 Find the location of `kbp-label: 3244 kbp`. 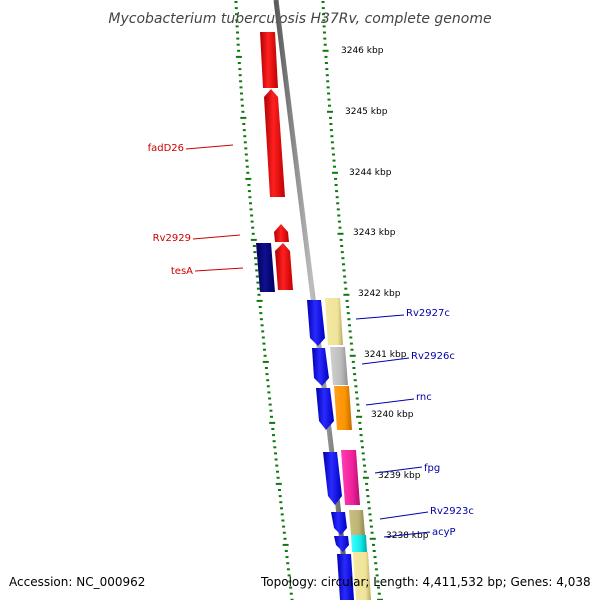

kbp-label: 3244 kbp is located at coordinates (370, 173).